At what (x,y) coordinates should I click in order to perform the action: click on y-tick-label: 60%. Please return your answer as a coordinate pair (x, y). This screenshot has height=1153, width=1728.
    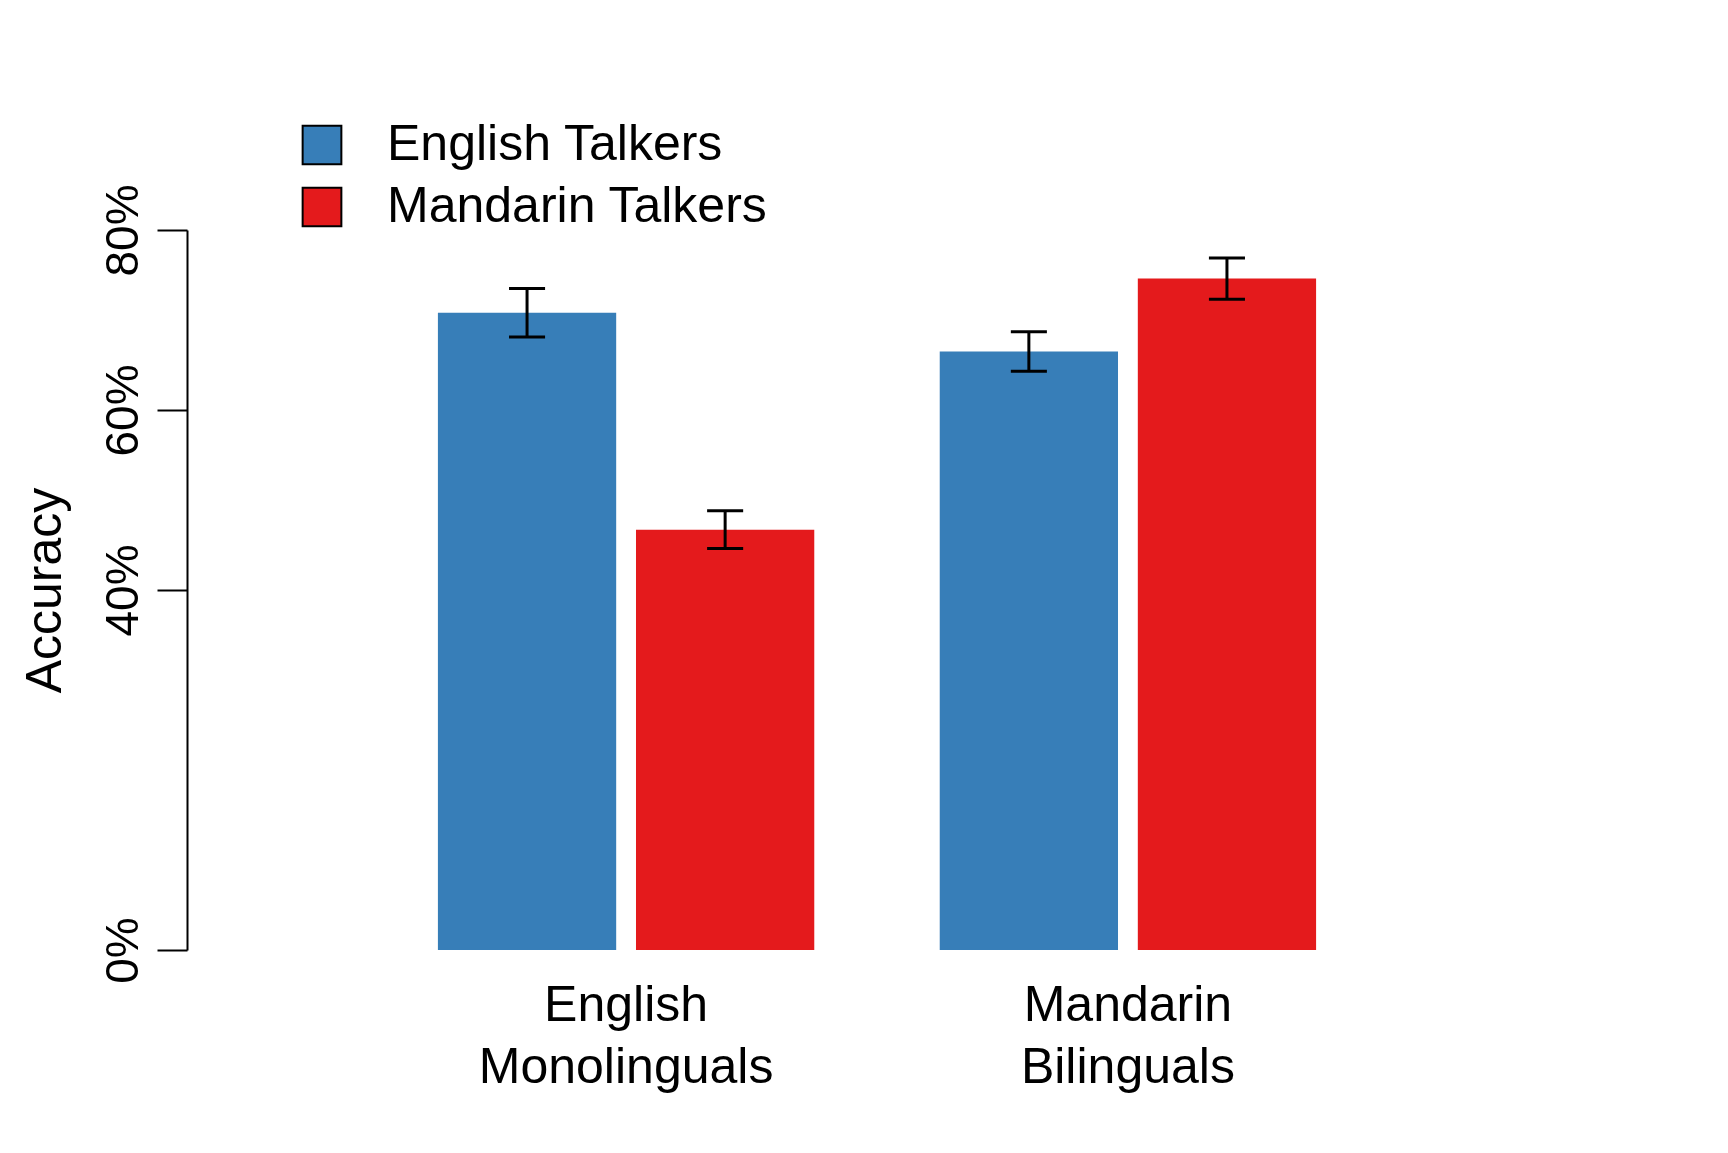
    Looking at the image, I should click on (121, 410).